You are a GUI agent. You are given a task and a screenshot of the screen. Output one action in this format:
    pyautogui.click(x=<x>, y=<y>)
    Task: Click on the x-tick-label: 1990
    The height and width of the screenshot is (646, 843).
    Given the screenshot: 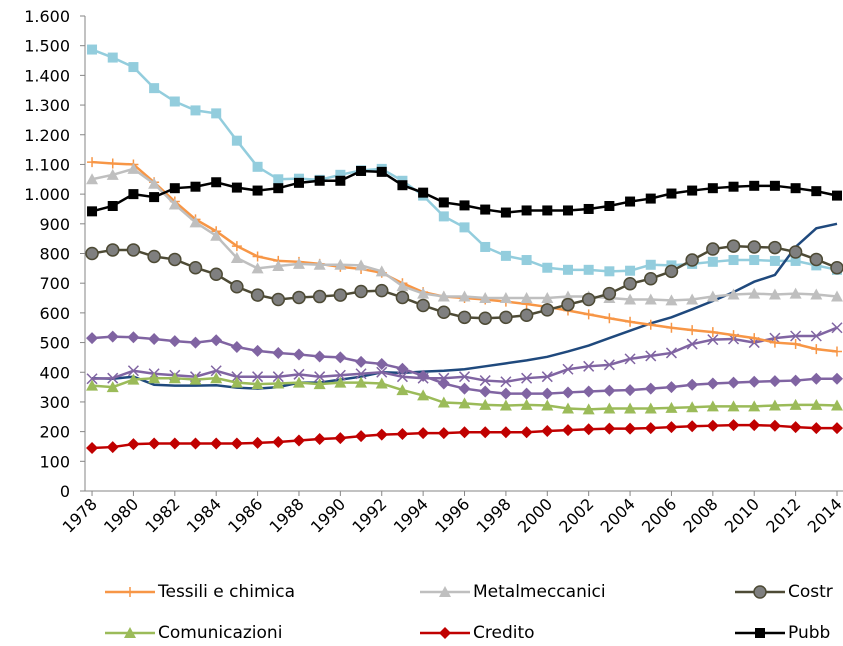 What is the action you would take?
    pyautogui.click(x=328, y=515)
    